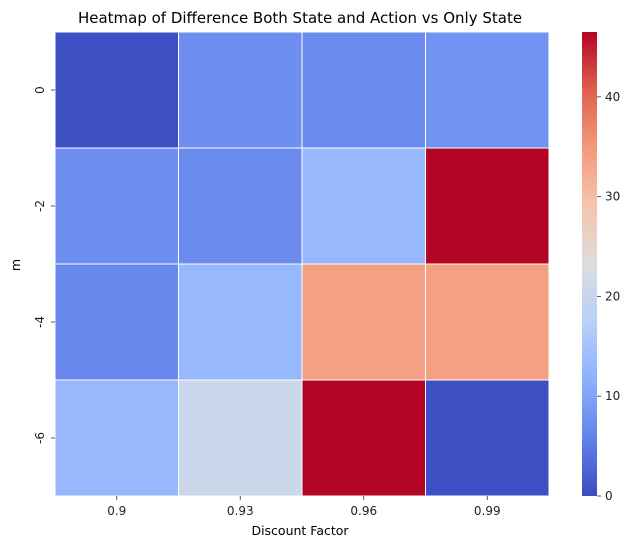  What do you see at coordinates (612, 296) in the screenshot?
I see `colorbar-tick-label: 20` at bounding box center [612, 296].